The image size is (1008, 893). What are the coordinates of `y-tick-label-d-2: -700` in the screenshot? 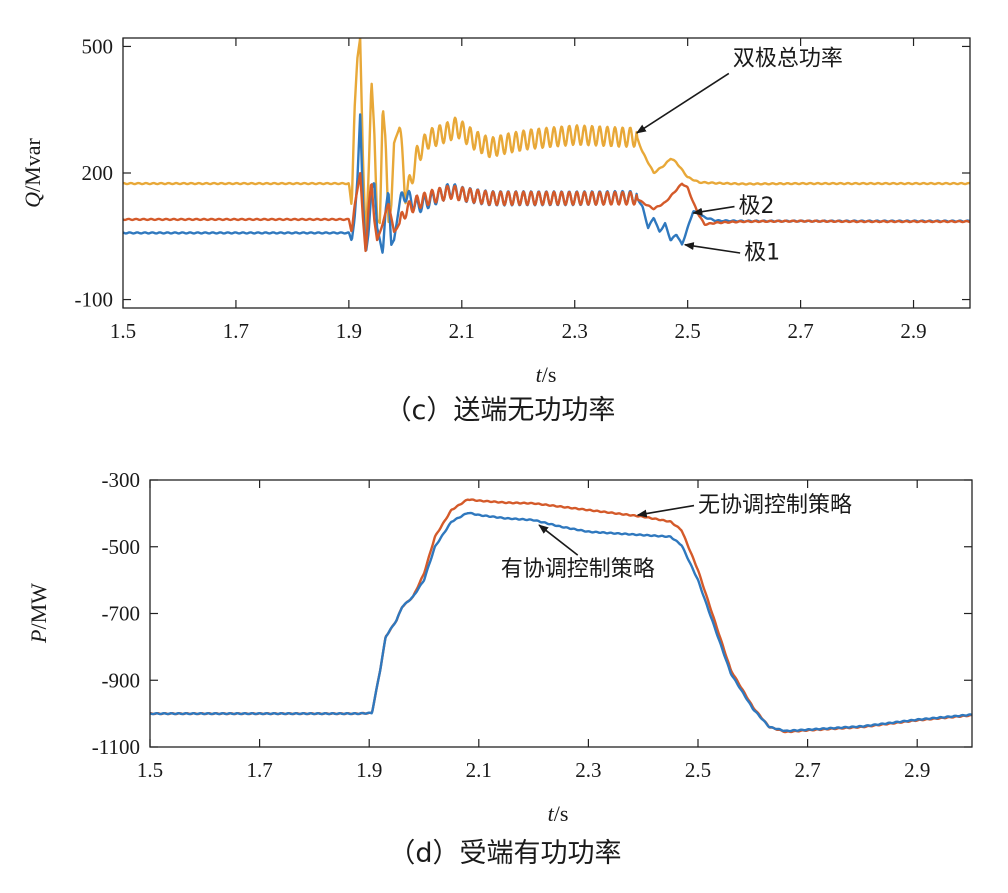 It's located at (121, 614).